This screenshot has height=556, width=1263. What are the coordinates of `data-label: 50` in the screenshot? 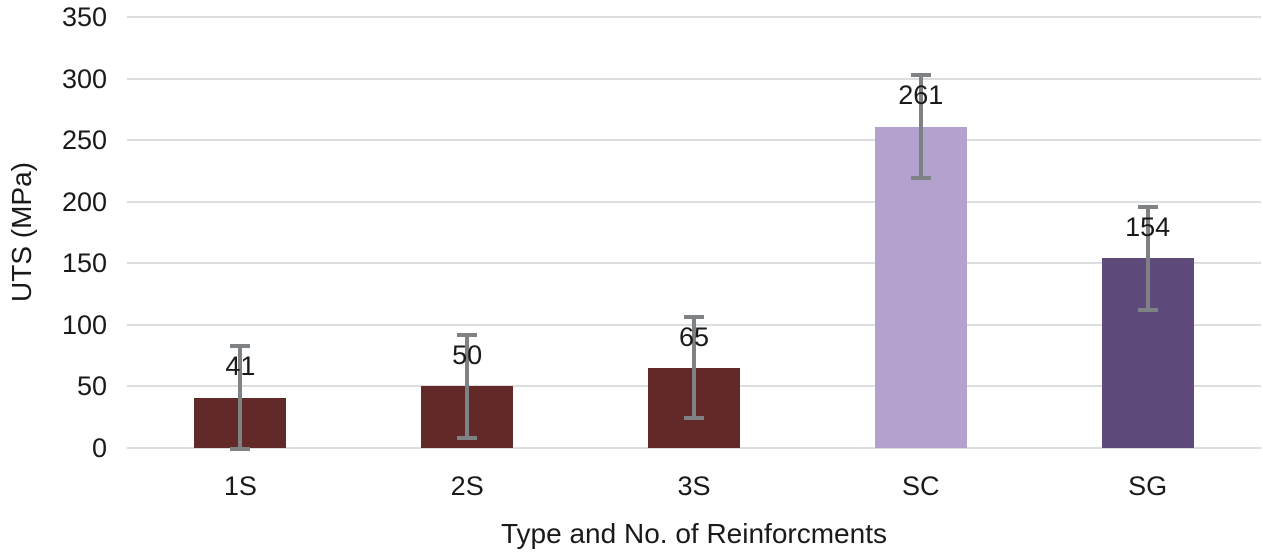 It's located at (467, 354).